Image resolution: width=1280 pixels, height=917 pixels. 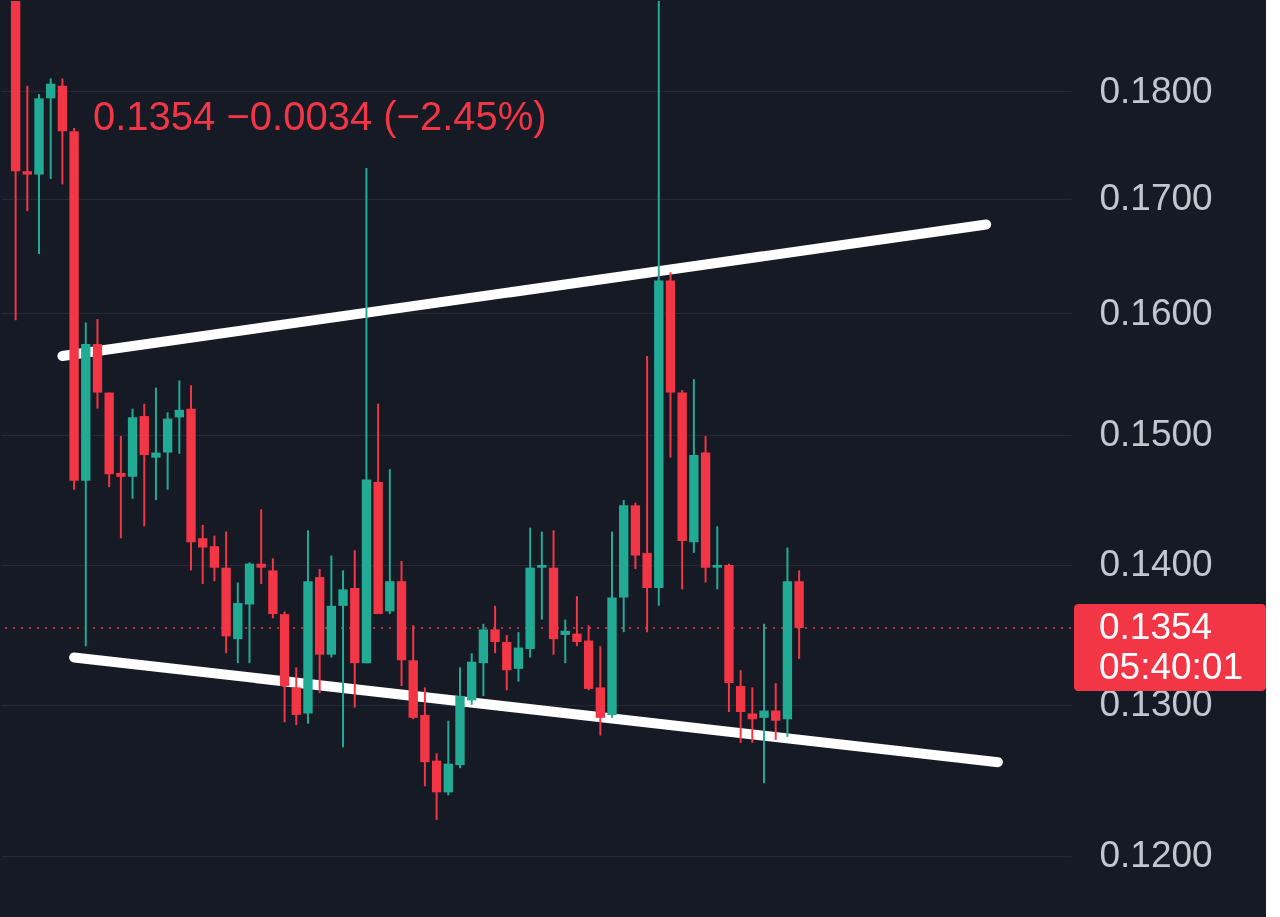 I want to click on ref-line-label: 0.1354, so click(x=1156, y=626).